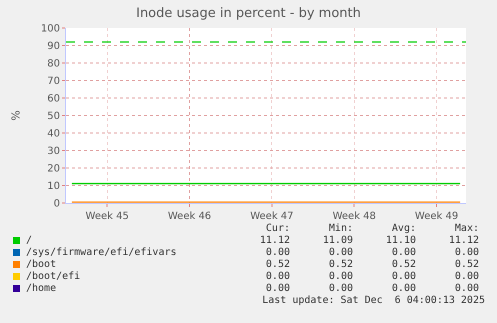 The image size is (497, 323). What do you see at coordinates (190, 216) in the screenshot?
I see `x-tick-label: Week 46` at bounding box center [190, 216].